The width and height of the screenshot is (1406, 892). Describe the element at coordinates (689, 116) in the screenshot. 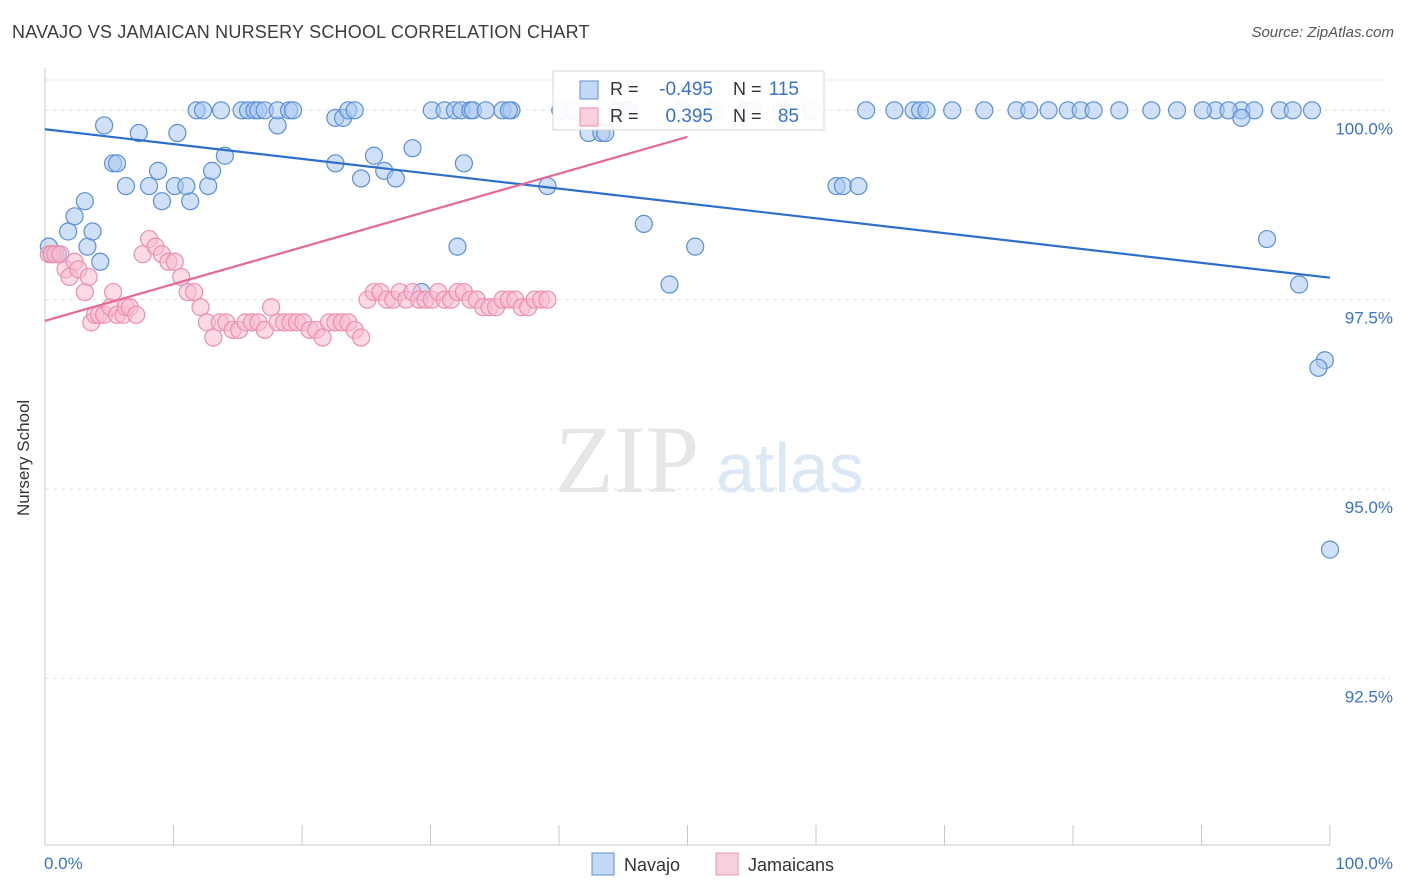

I see `stats-r-value: 0.395` at that location.